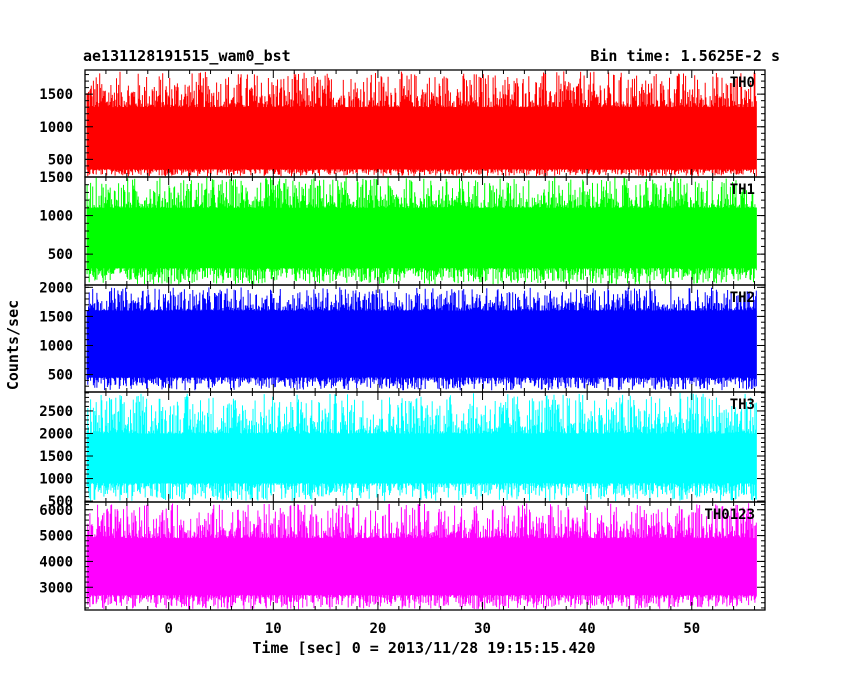  Describe the element at coordinates (168, 629) in the screenshot. I see `x-tick-label: 0` at that location.